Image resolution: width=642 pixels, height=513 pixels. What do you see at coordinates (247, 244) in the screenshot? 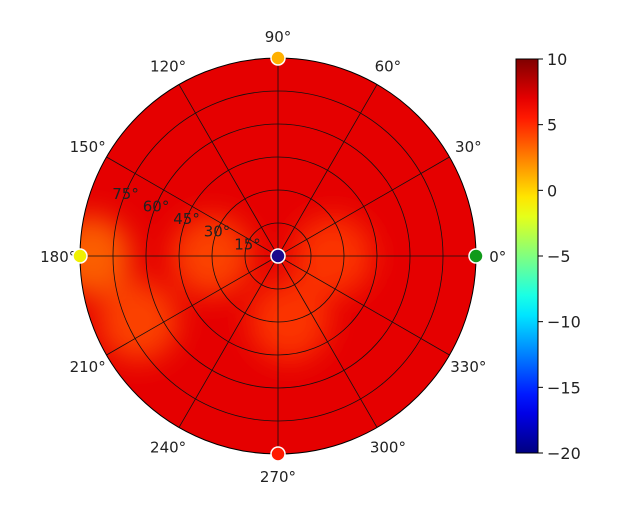
I see `radial-tick-label: 15°` at bounding box center [247, 244].